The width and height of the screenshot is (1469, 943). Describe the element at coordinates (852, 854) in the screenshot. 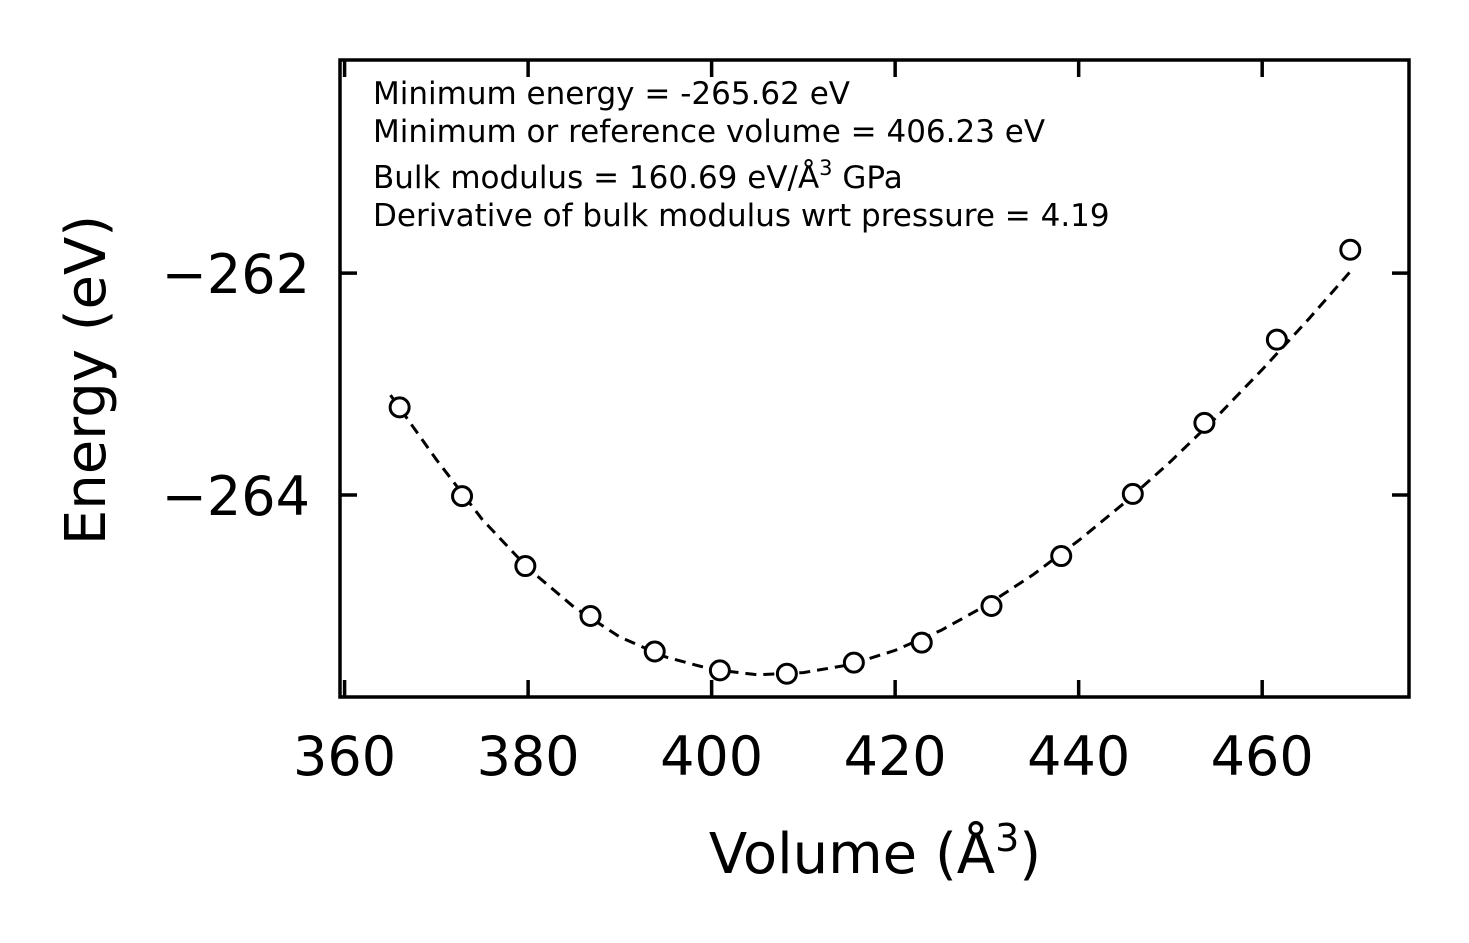

I see `x-axis-label-text: Volume (Å` at that location.